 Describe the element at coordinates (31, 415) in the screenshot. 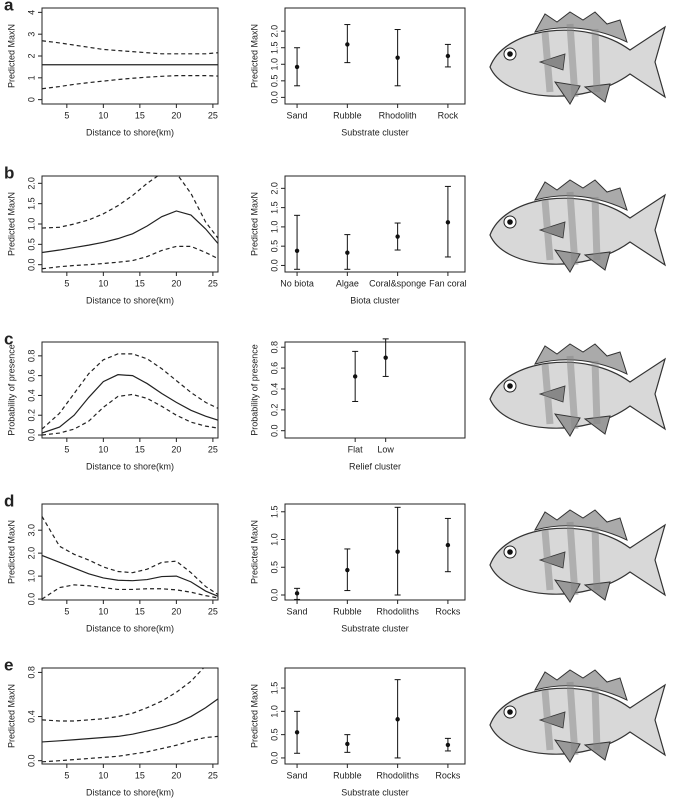

I see `y-tick-label: 0.2` at that location.